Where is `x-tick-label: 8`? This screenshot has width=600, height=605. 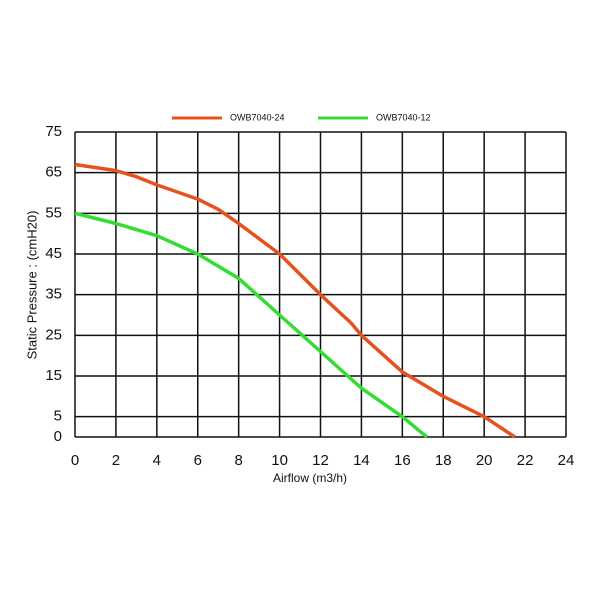
x-tick-label: 8 is located at coordinates (238, 460).